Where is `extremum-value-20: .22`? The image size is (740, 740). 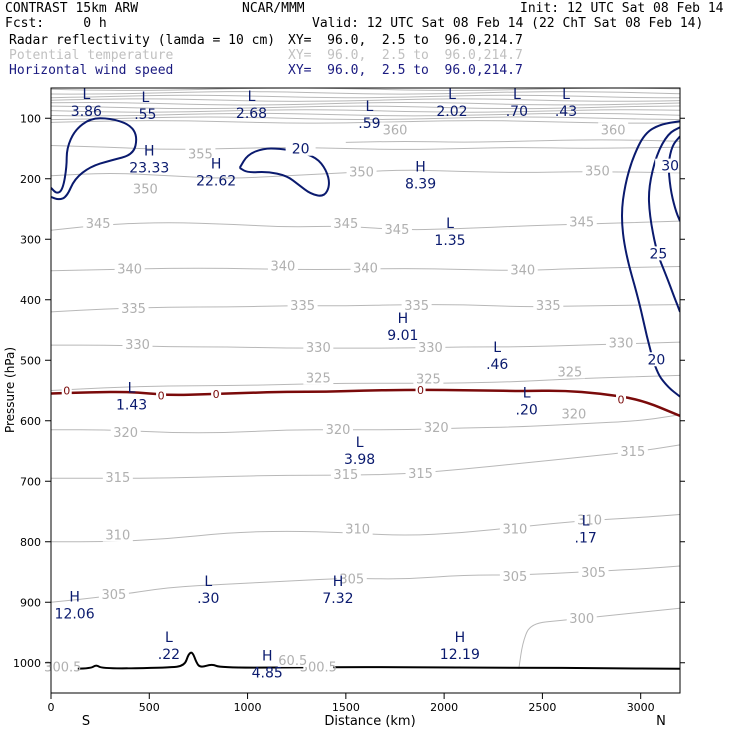
extremum-value-20: .22 is located at coordinates (169, 655).